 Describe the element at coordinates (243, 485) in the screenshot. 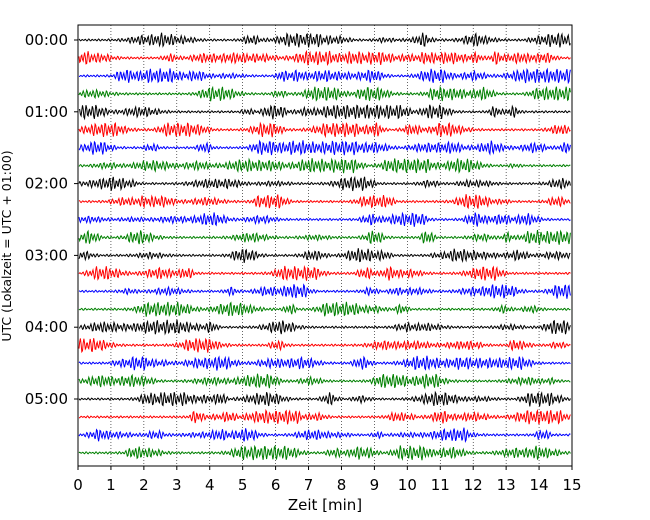

I see `x-tick-label: 5` at that location.